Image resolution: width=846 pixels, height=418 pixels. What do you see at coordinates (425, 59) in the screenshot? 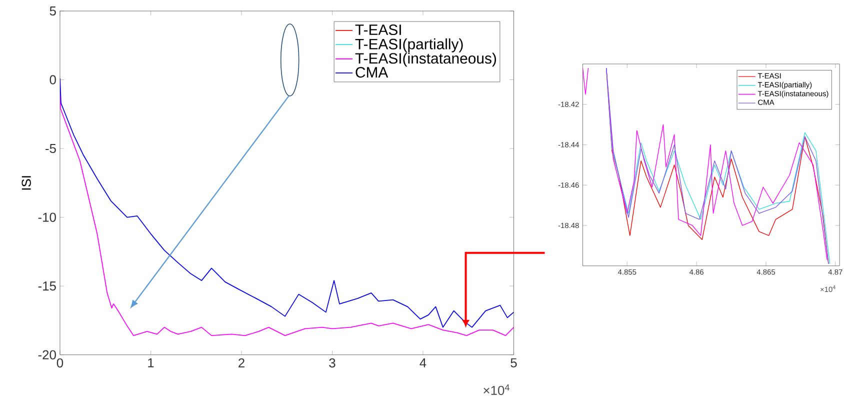
I see `legend-label: T-EASI(instataneous)` at bounding box center [425, 59].